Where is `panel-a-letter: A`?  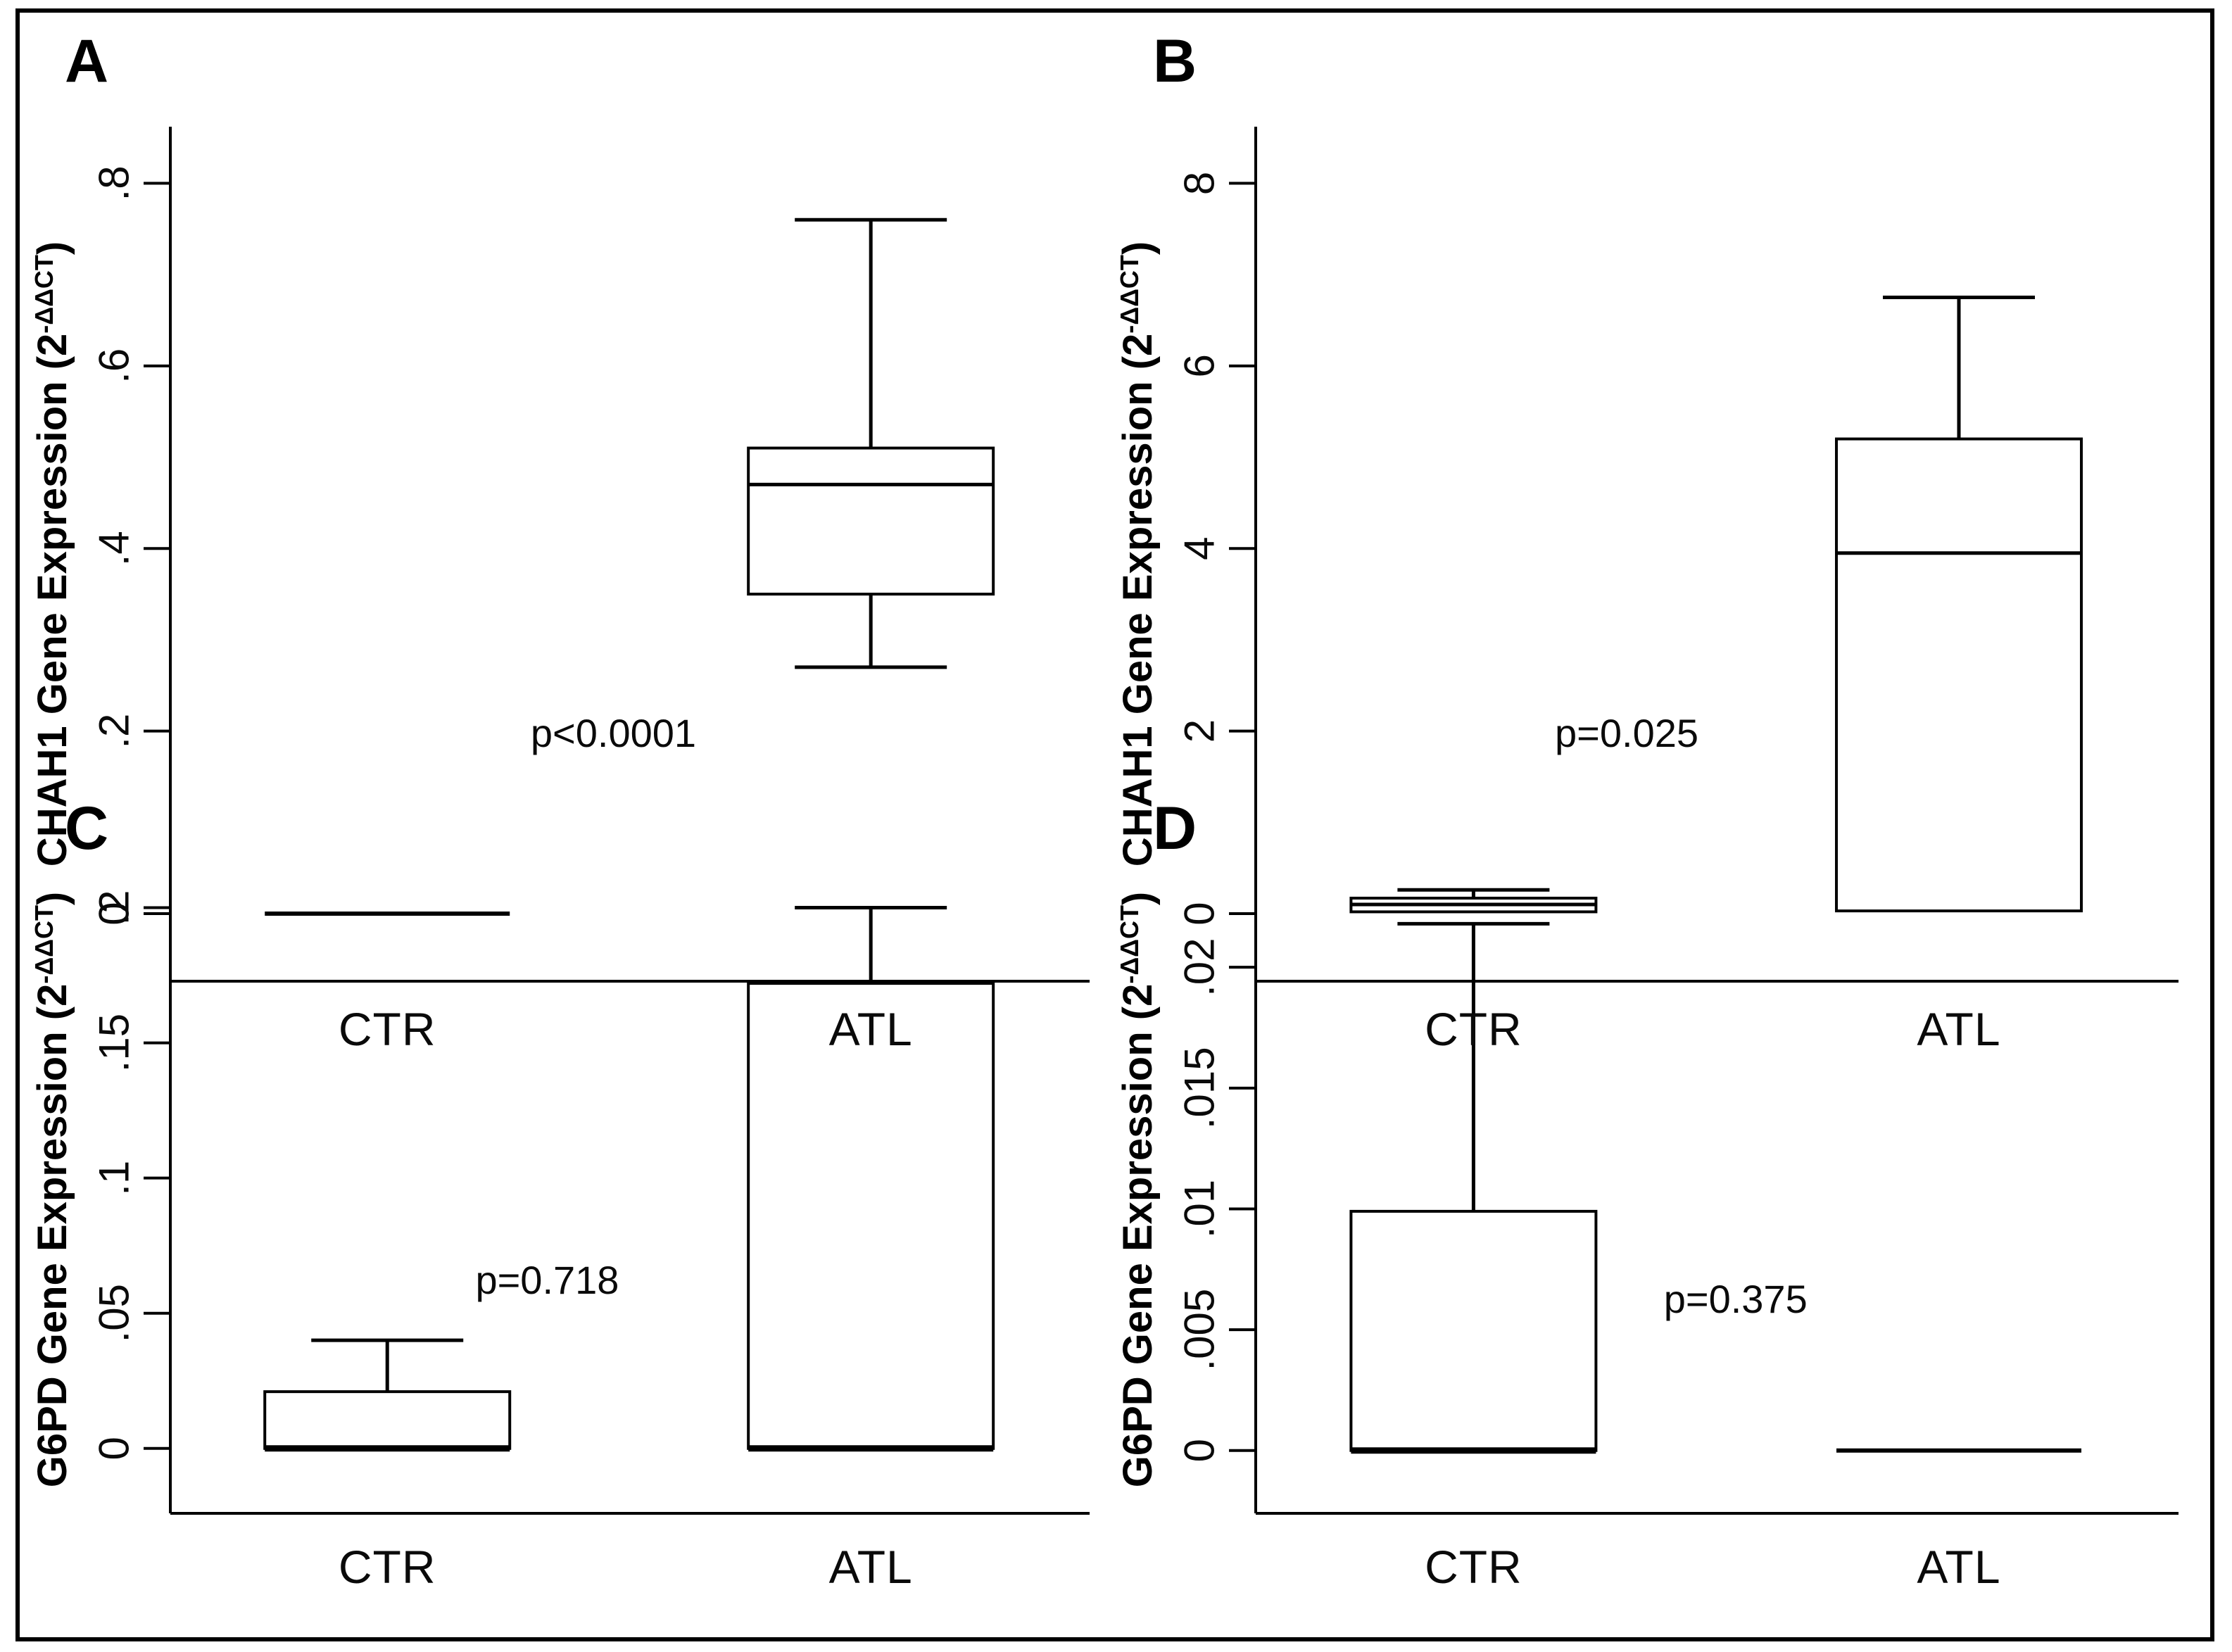 panel-a-letter: A is located at coordinates (87, 61).